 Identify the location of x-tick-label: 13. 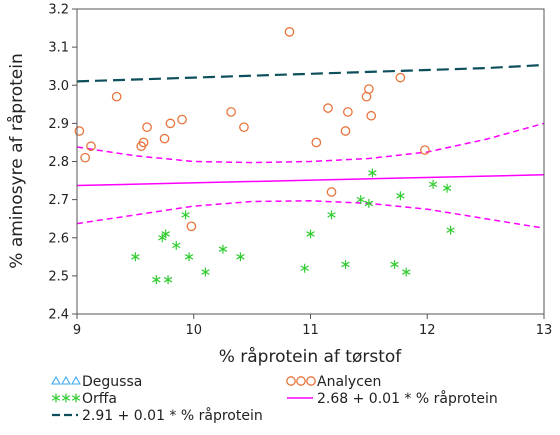
(544, 330).